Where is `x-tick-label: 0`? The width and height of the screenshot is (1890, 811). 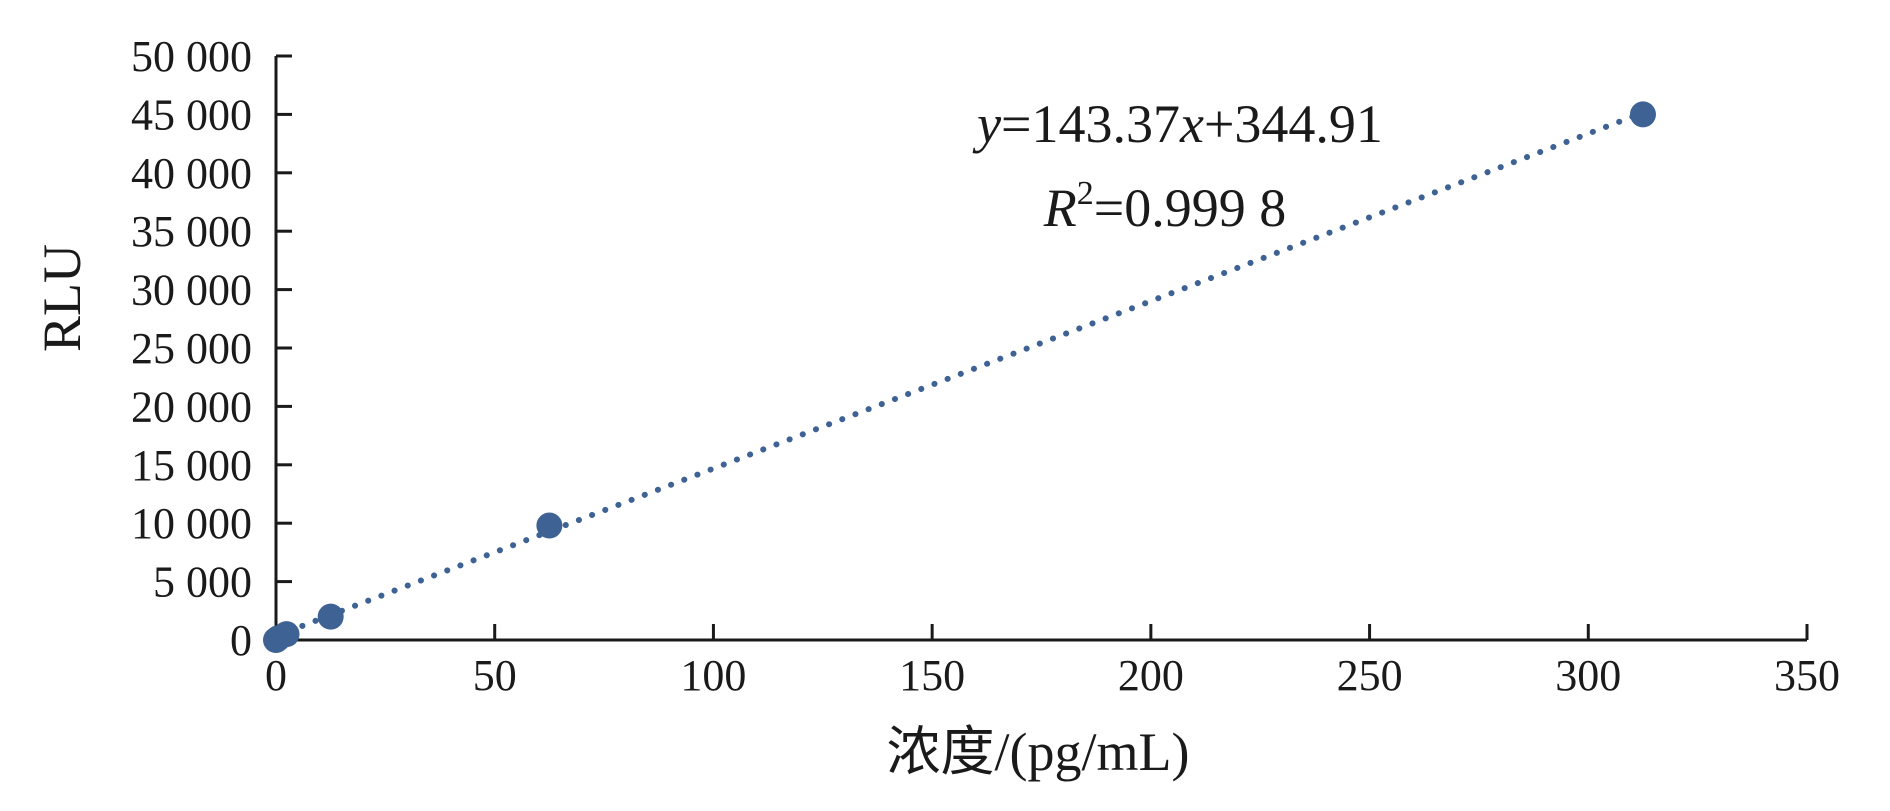 x-tick-label: 0 is located at coordinates (276, 675).